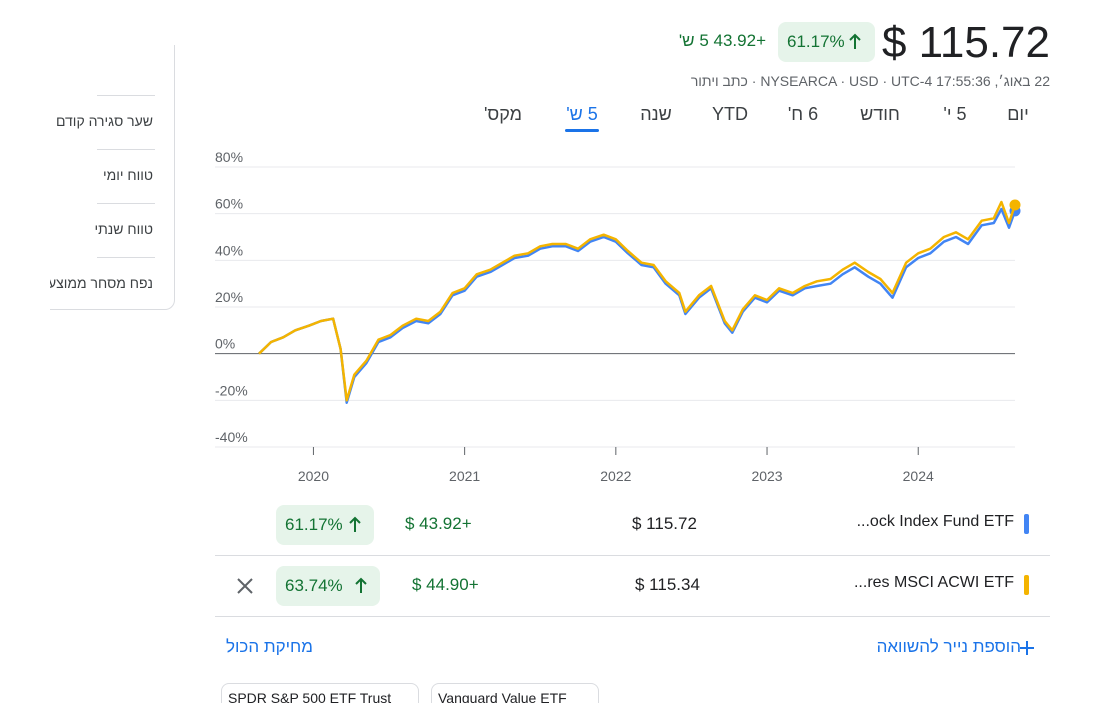 This screenshot has width=1093, height=703. I want to click on remove-icon, so click(245, 586).